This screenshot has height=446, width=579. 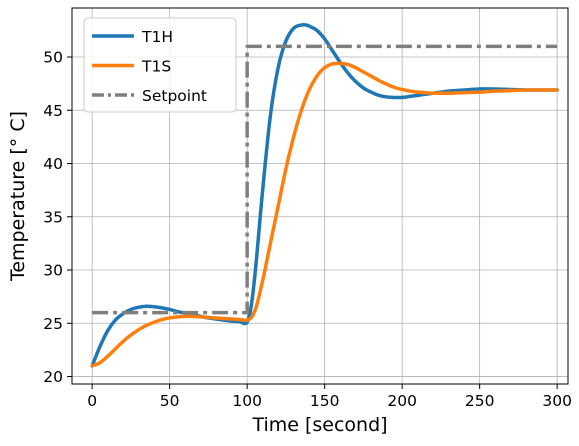 I want to click on legend-label-t1h: T1H, so click(x=157, y=37).